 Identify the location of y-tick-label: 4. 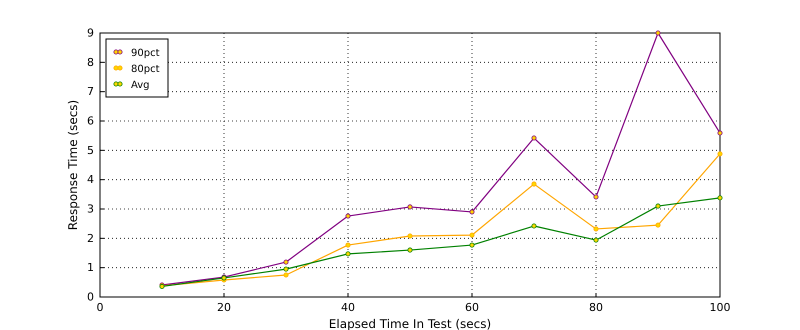
(90, 179).